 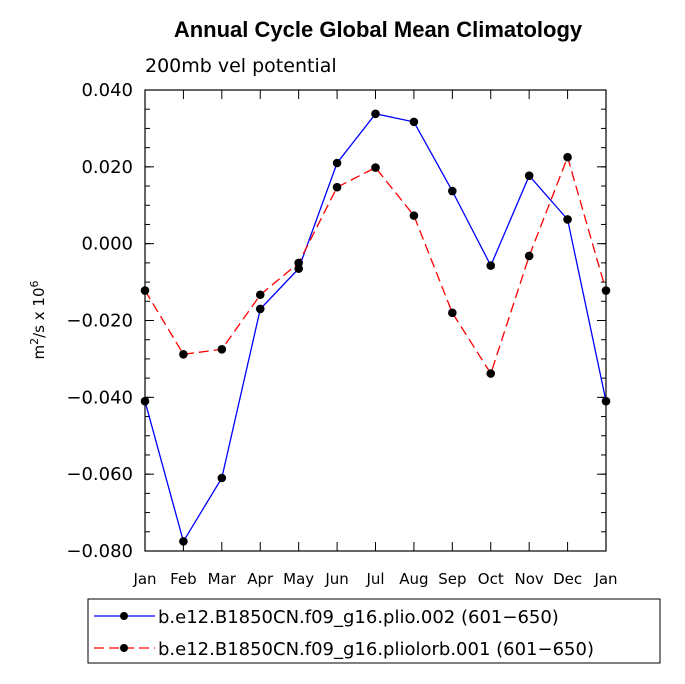 I want to click on x-tick-label: Jul, so click(x=374, y=579).